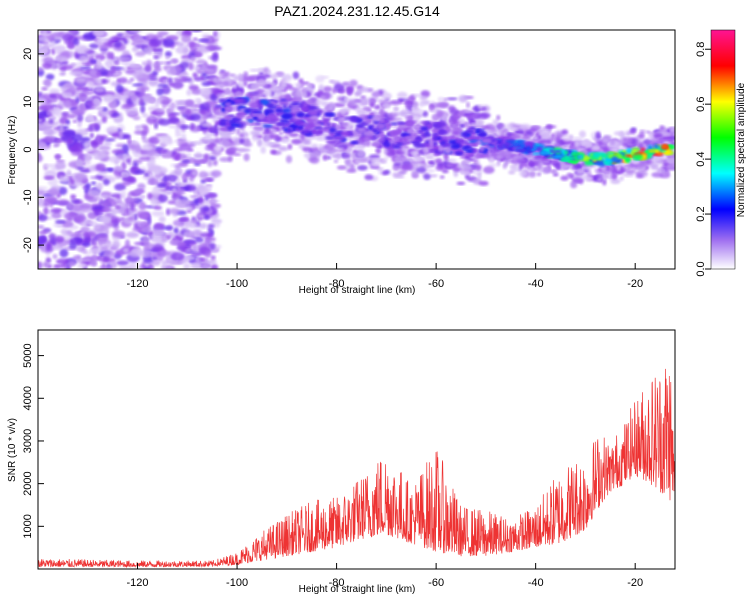 This screenshot has height=605, width=750. I want to click on x-tick-label: -120, so click(138, 583).